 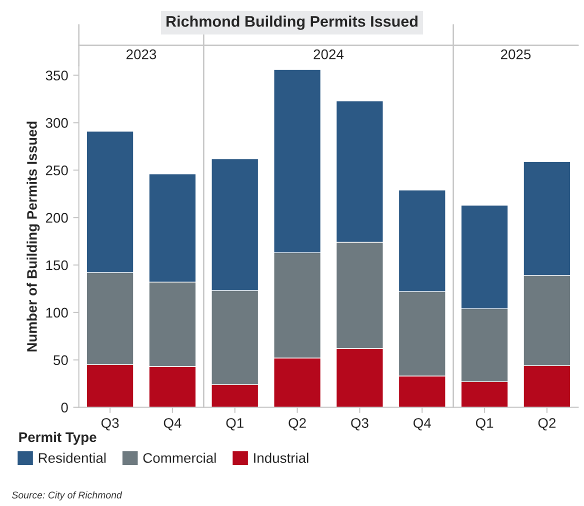 I want to click on text: 2025, so click(x=515, y=54).